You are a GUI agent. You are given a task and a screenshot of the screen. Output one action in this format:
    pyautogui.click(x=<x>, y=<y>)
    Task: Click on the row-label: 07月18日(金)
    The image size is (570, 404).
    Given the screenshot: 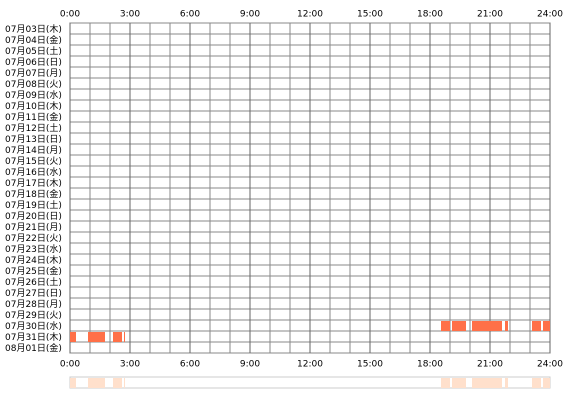 What is the action you would take?
    pyautogui.click(x=33, y=194)
    